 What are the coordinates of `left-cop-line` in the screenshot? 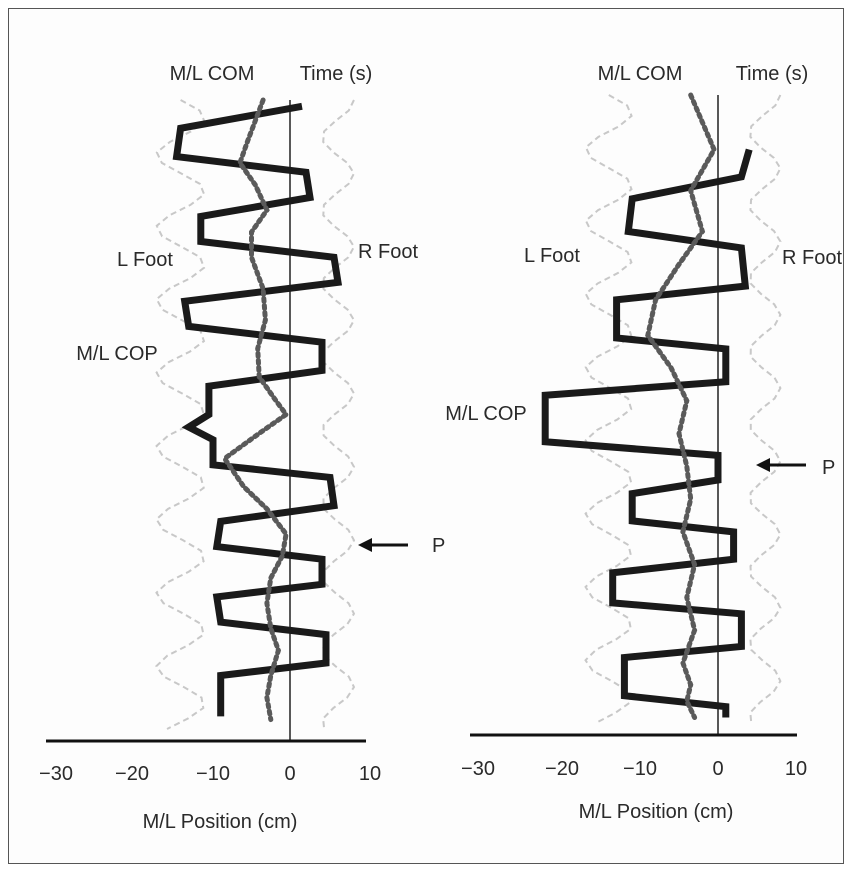 It's located at (257, 409).